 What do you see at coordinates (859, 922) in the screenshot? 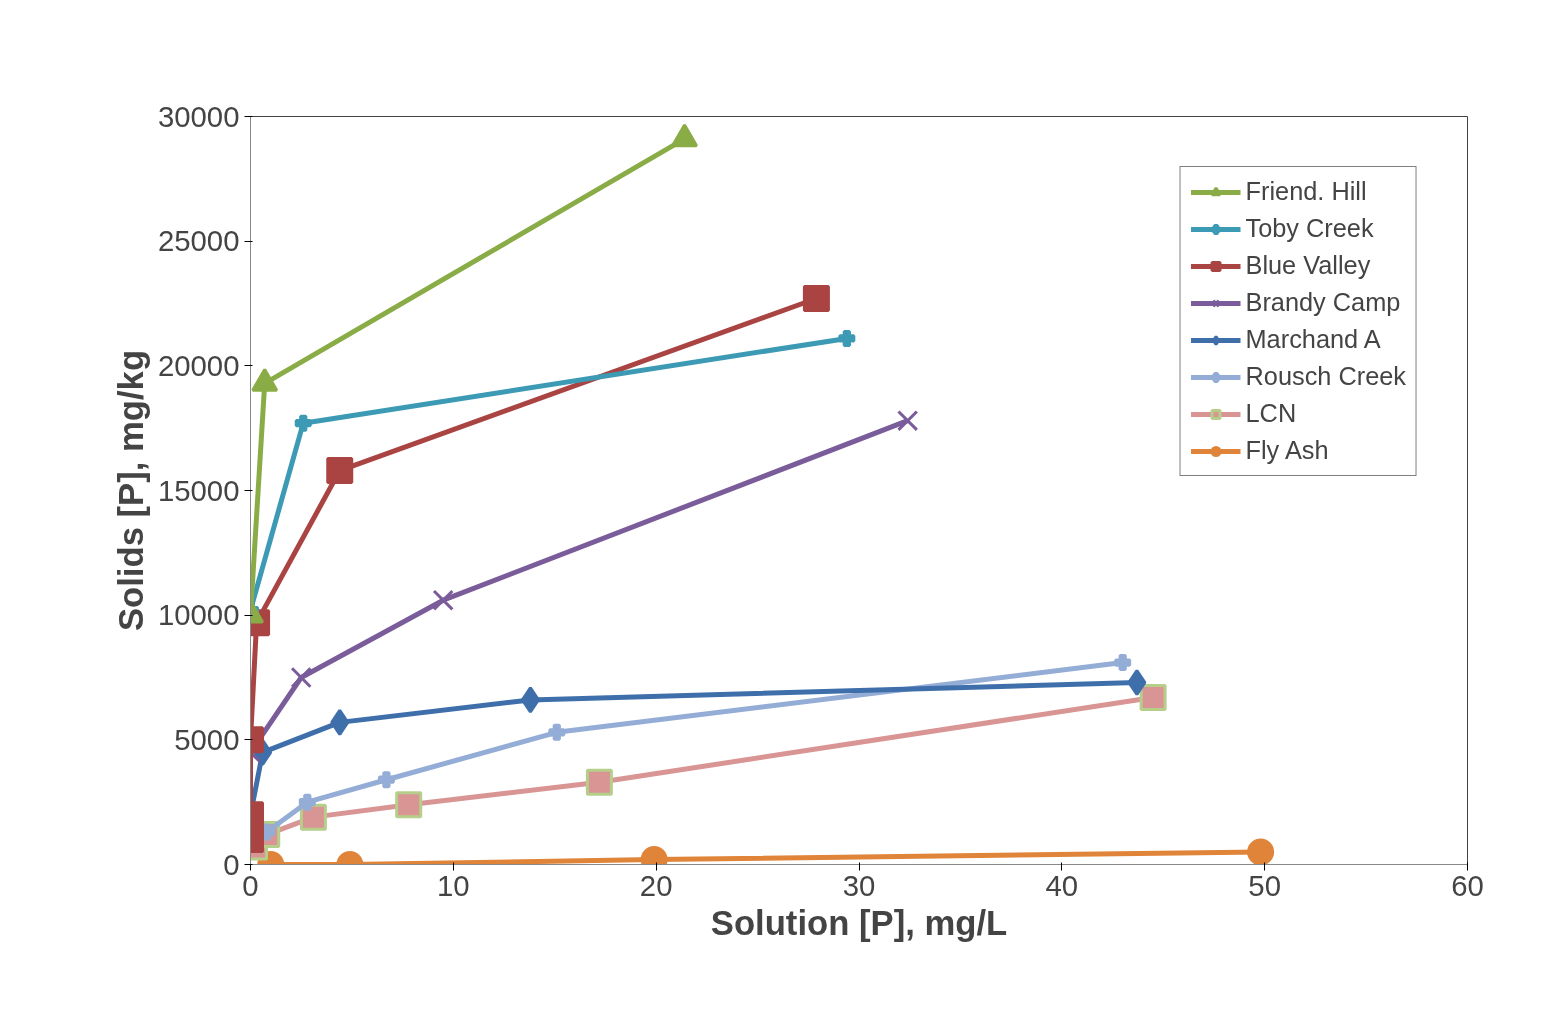
I see `x-axis-title: Solution [P], mg/L` at bounding box center [859, 922].